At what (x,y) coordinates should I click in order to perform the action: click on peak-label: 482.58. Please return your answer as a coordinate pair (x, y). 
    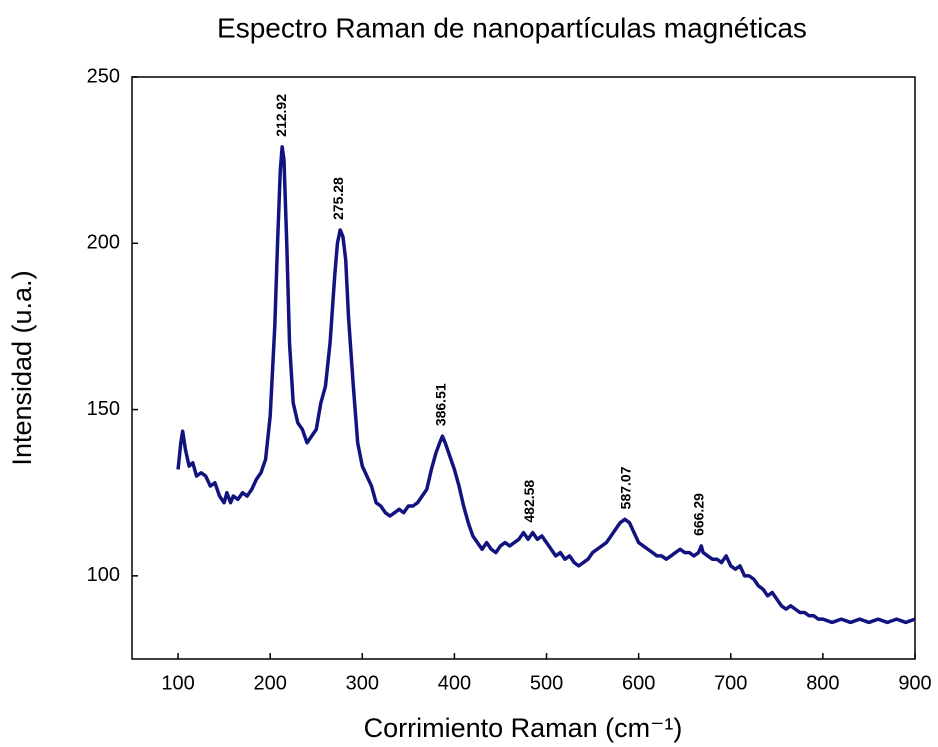
    Looking at the image, I should click on (529, 501).